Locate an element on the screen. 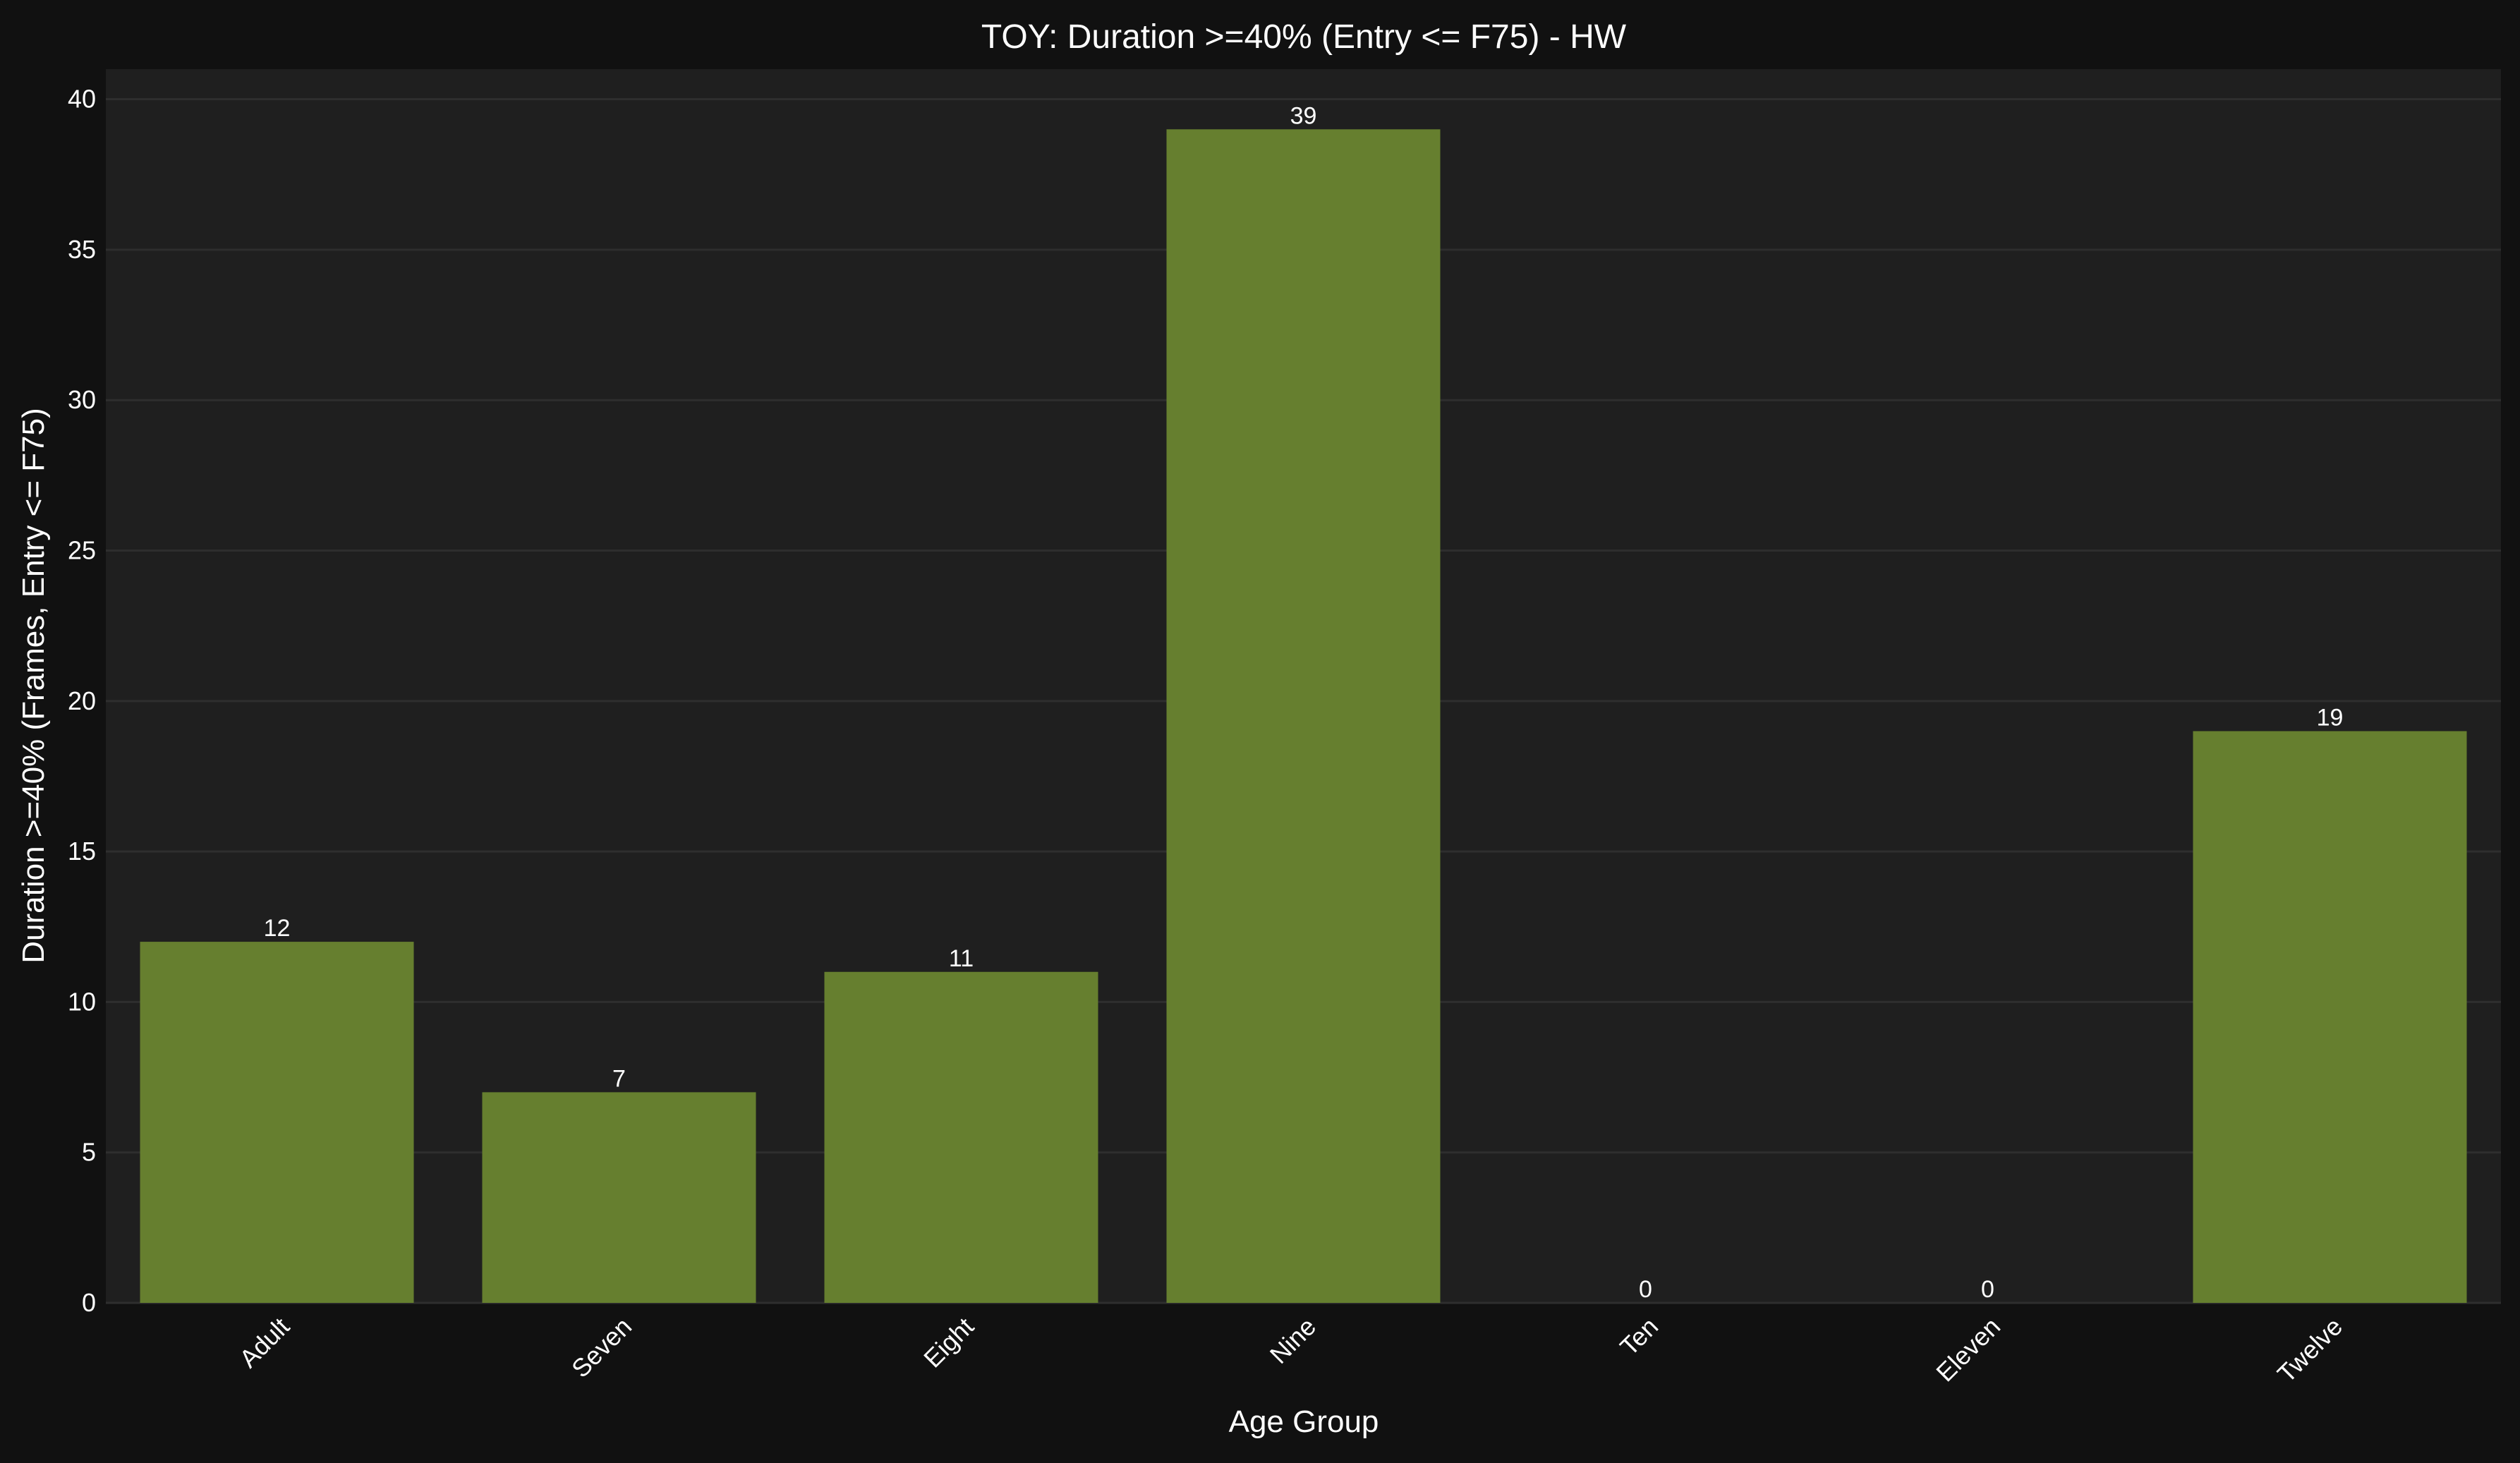 This screenshot has width=2520, height=1463. y-tick-label: 0 is located at coordinates (89, 1302).